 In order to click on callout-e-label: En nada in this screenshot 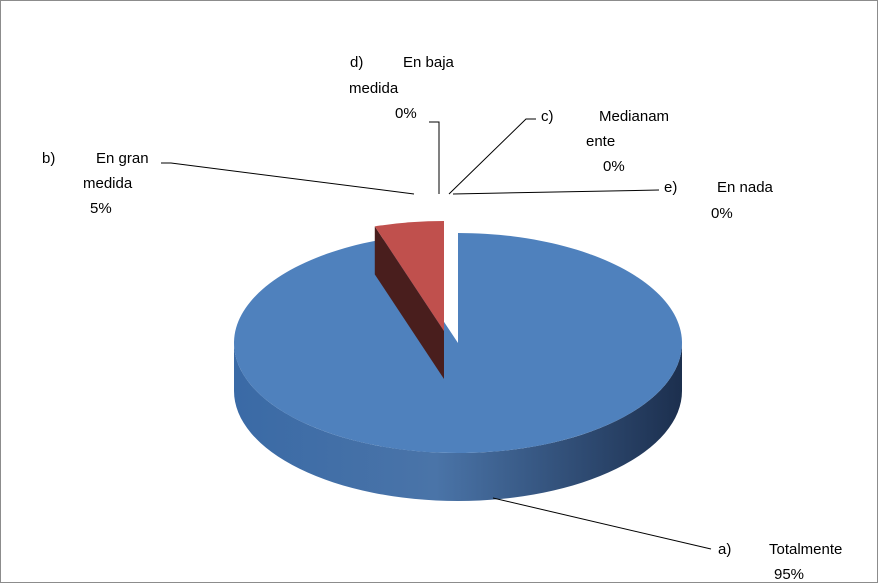, I will do `click(745, 187)`.